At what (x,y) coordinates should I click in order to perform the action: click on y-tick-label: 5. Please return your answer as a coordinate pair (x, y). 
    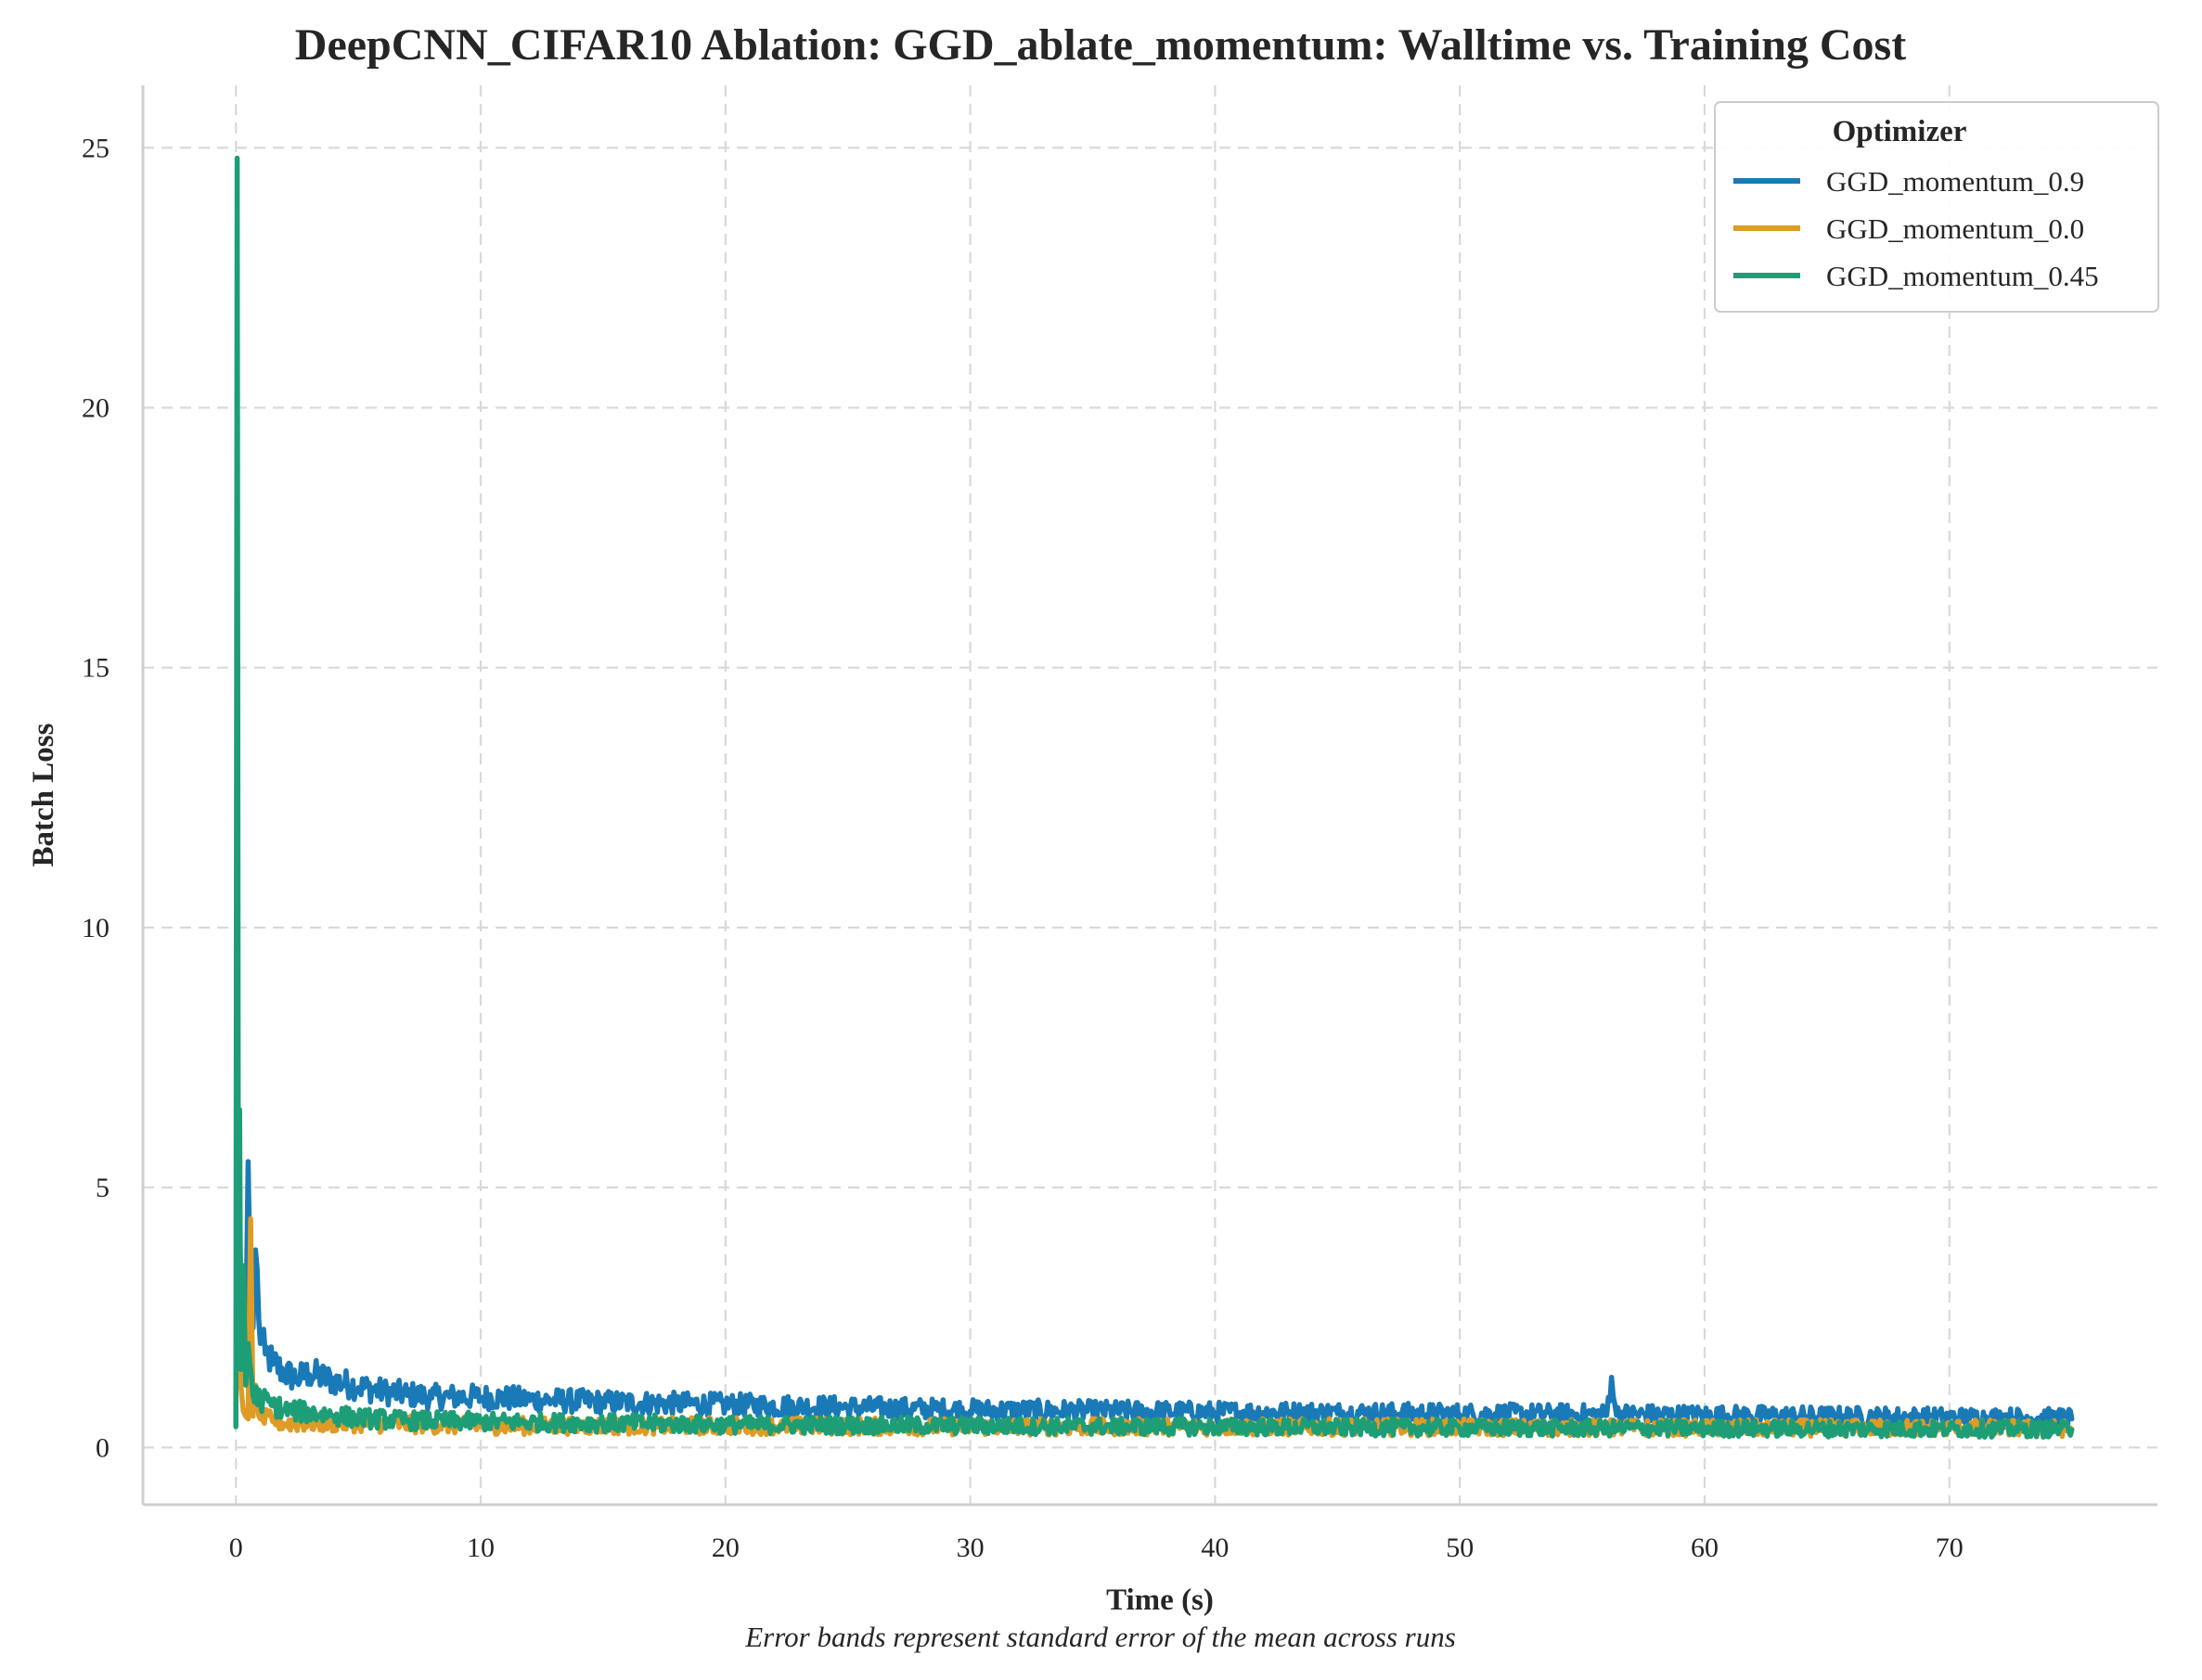
    Looking at the image, I should click on (103, 1188).